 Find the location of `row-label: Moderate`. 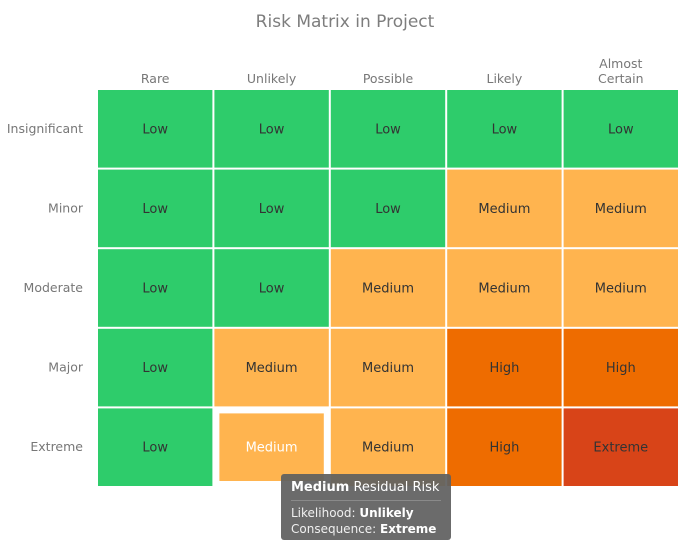

row-label: Moderate is located at coordinates (54, 287).